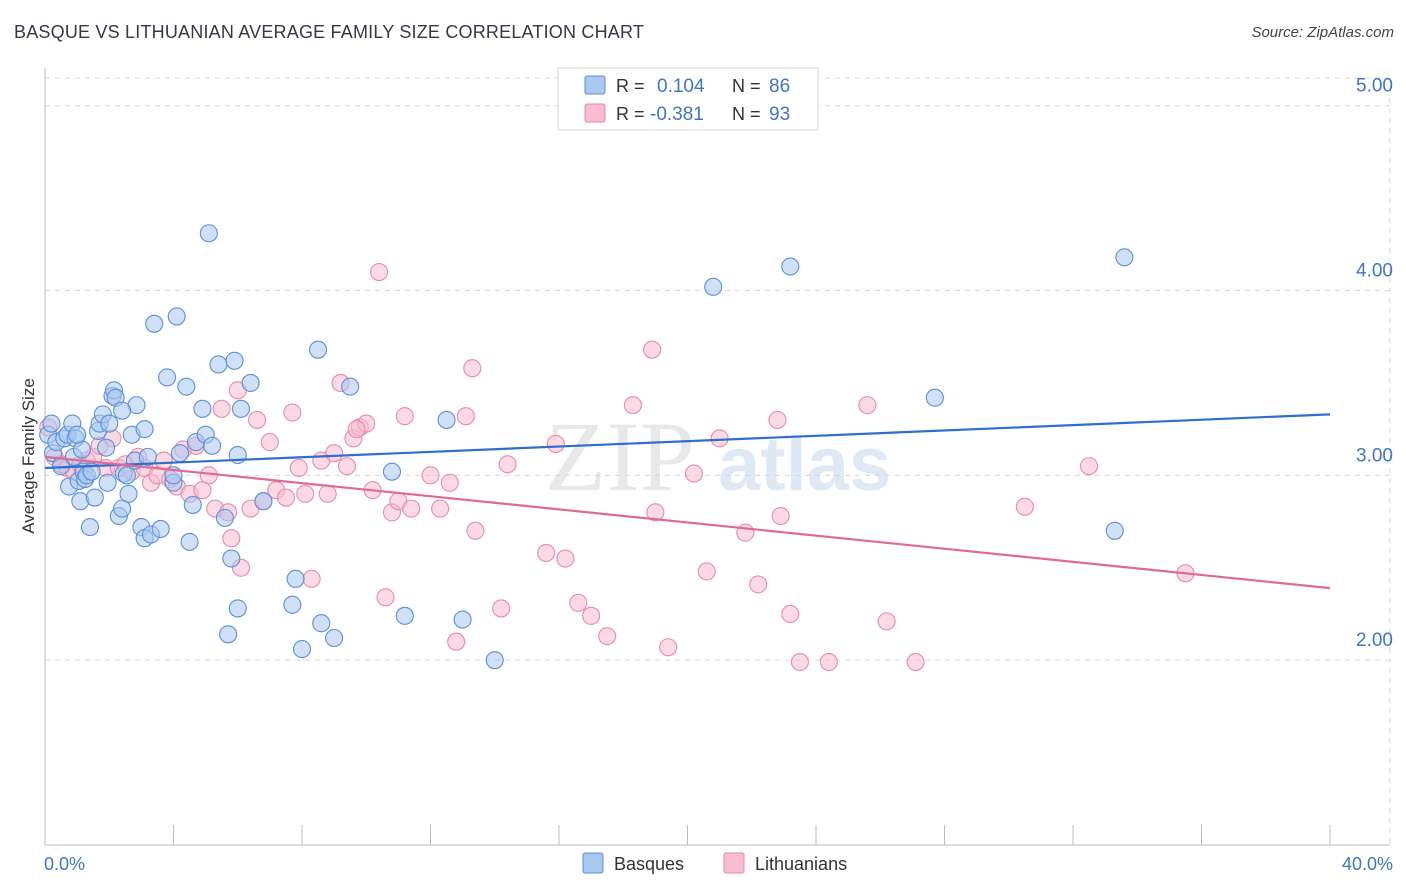  Describe the element at coordinates (779, 114) in the screenshot. I see `legend-n-value-2: 93` at that location.